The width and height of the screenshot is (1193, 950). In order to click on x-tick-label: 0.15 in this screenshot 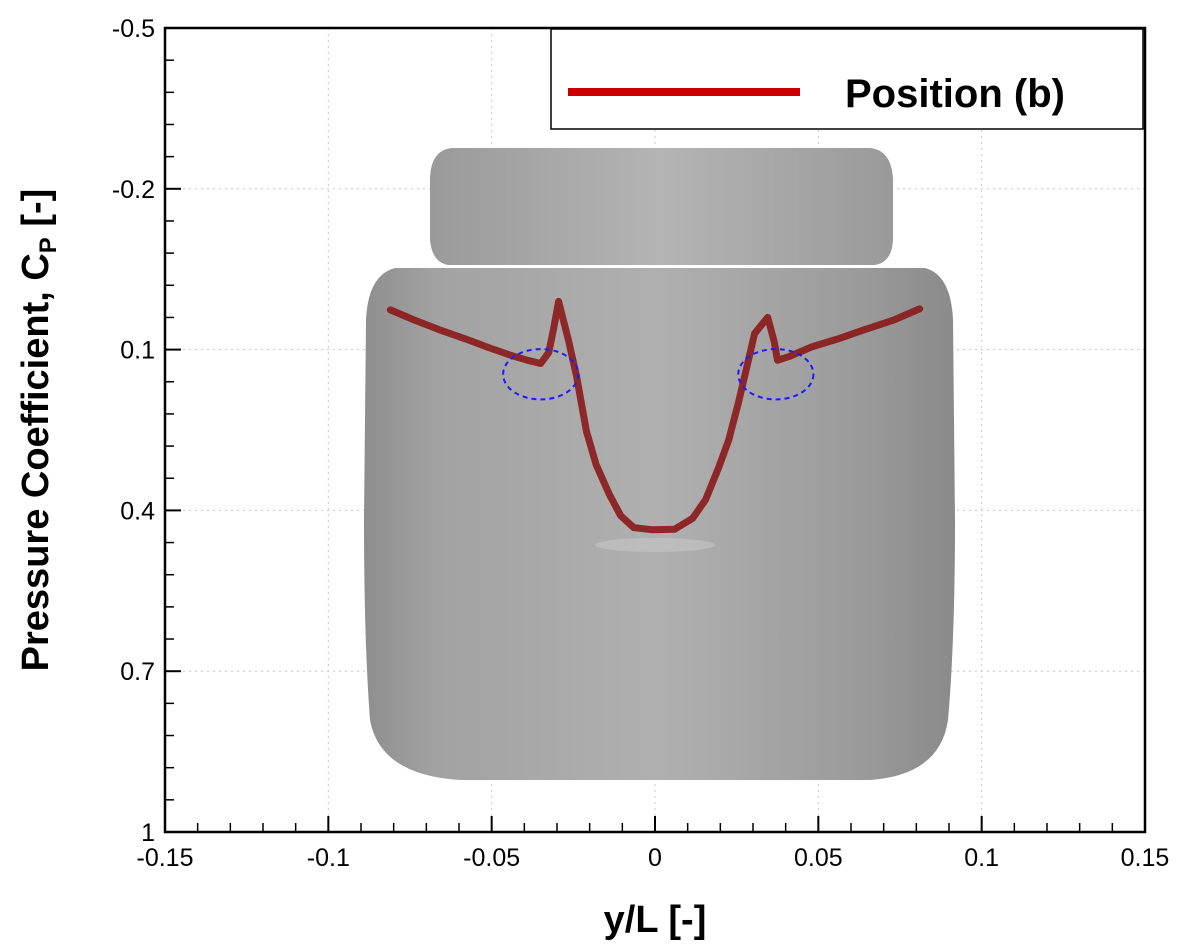, I will do `click(1145, 858)`.